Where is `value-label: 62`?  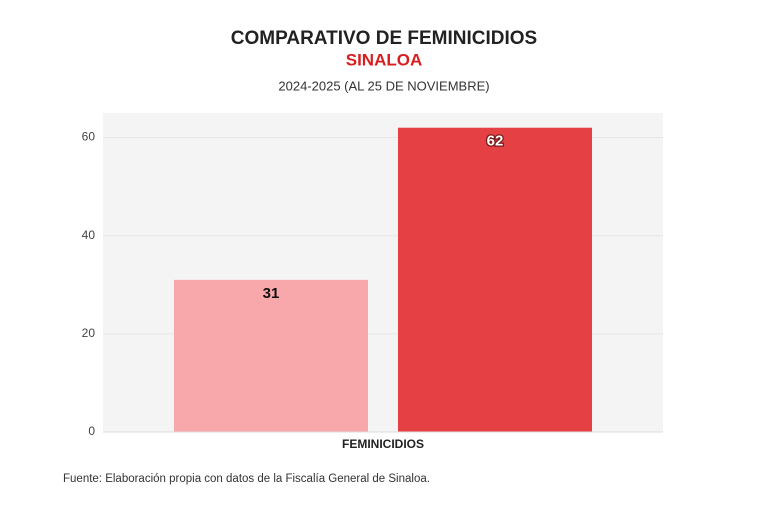
value-label: 62 is located at coordinates (495, 141).